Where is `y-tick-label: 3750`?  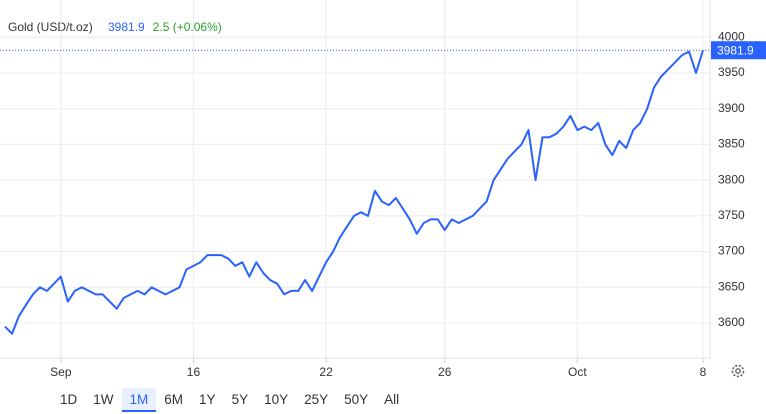
y-tick-label: 3750 is located at coordinates (731, 215).